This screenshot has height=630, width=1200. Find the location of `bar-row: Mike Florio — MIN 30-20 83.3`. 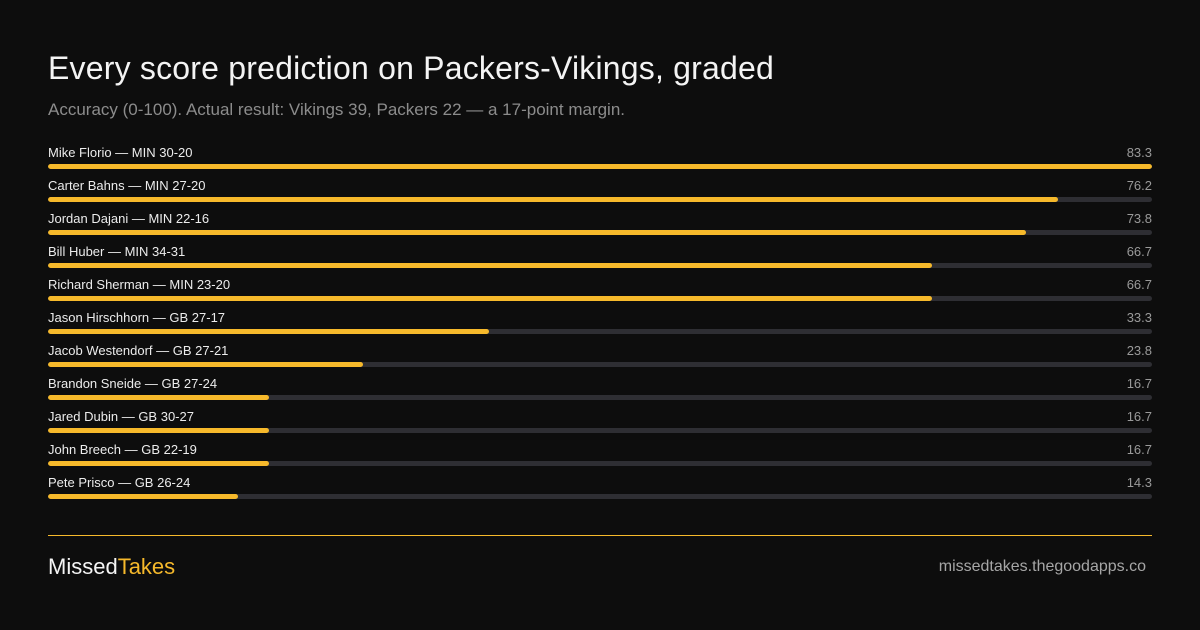

bar-row: Mike Florio — MIN 30-20 83.3 is located at coordinates (600, 159).